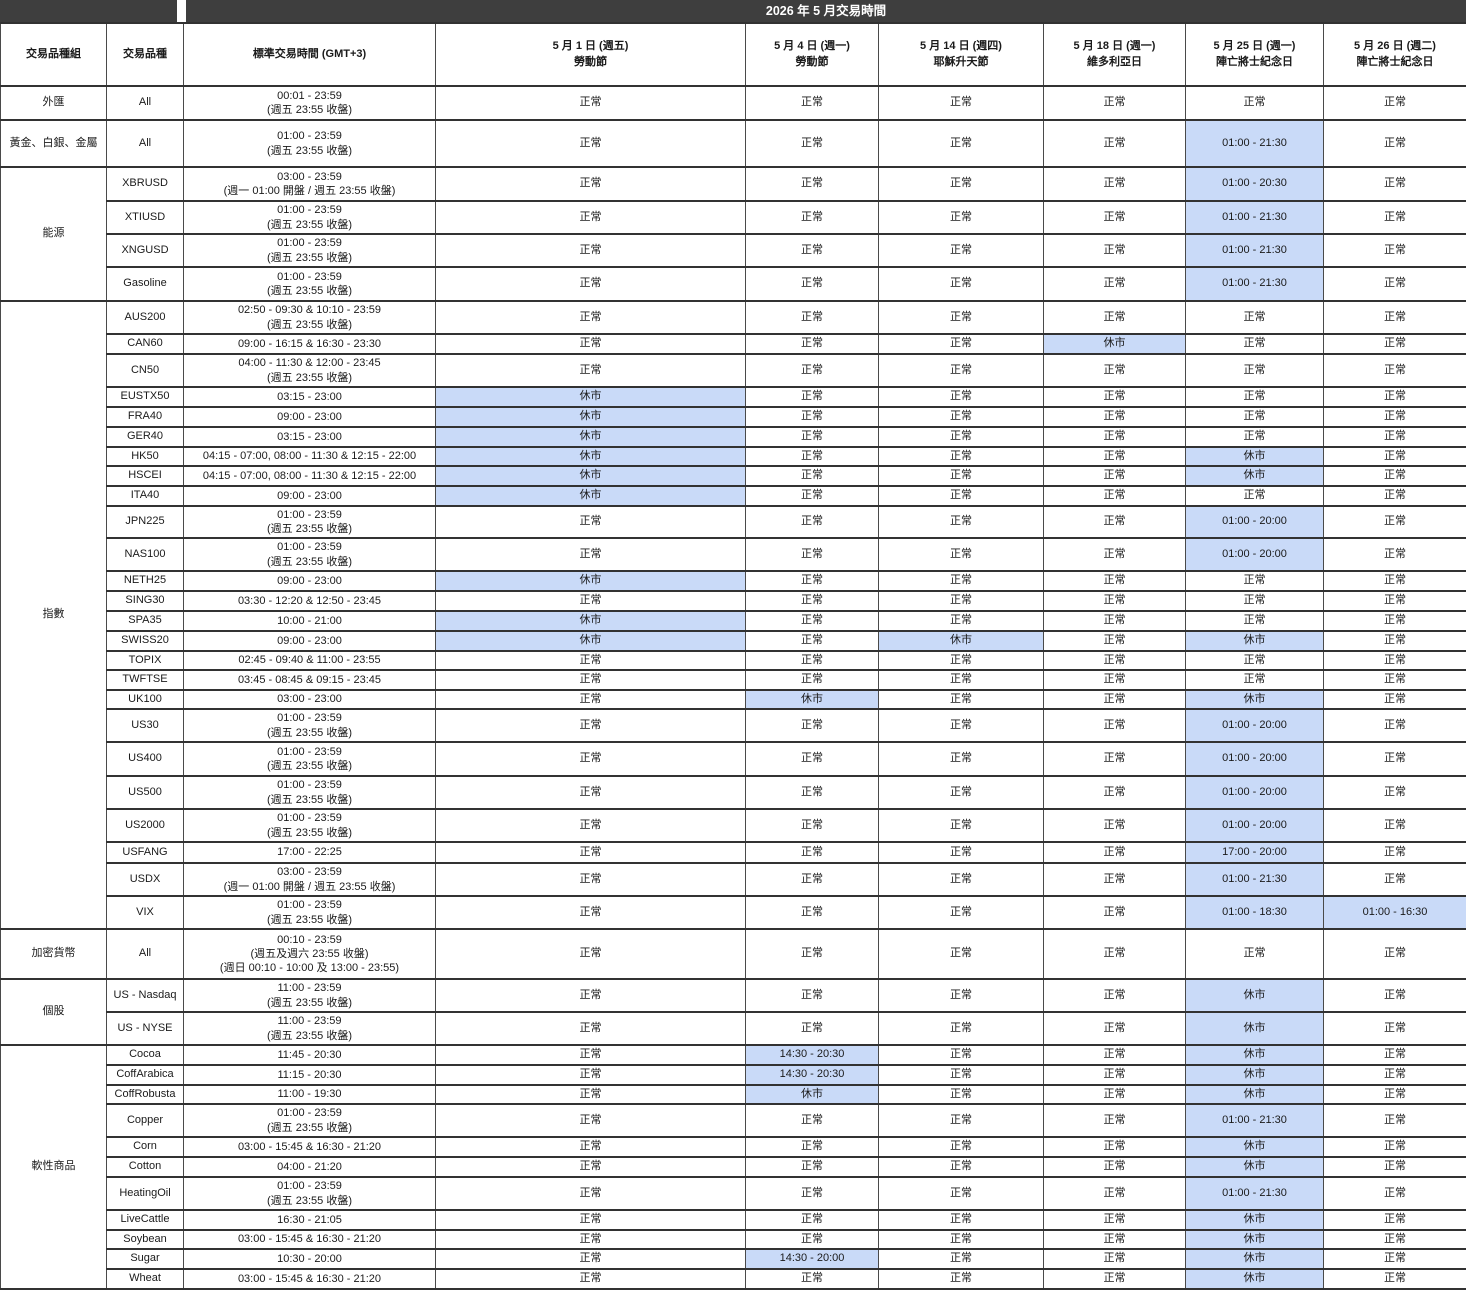 Image resolution: width=1466 pixels, height=1290 pixels. Describe the element at coordinates (145, 601) in the screenshot. I see `instrument-cell: SING30` at that location.